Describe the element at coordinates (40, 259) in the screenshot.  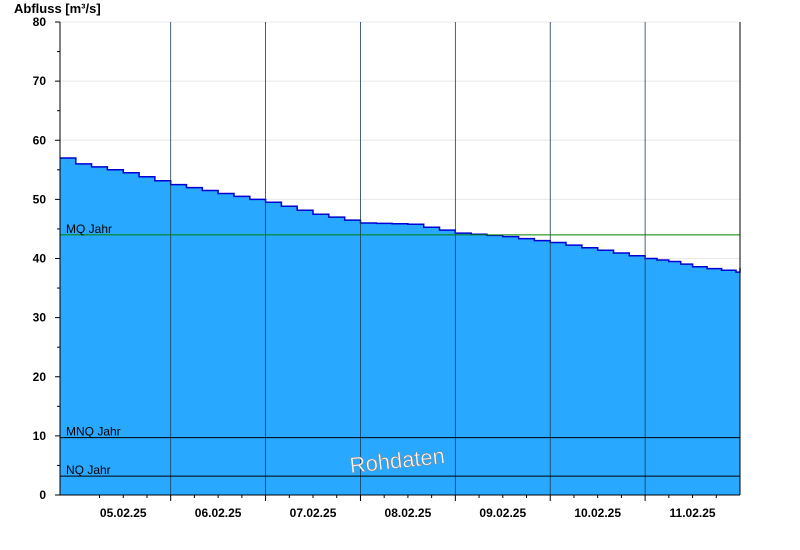
I see `y-tick-label: 40` at that location.